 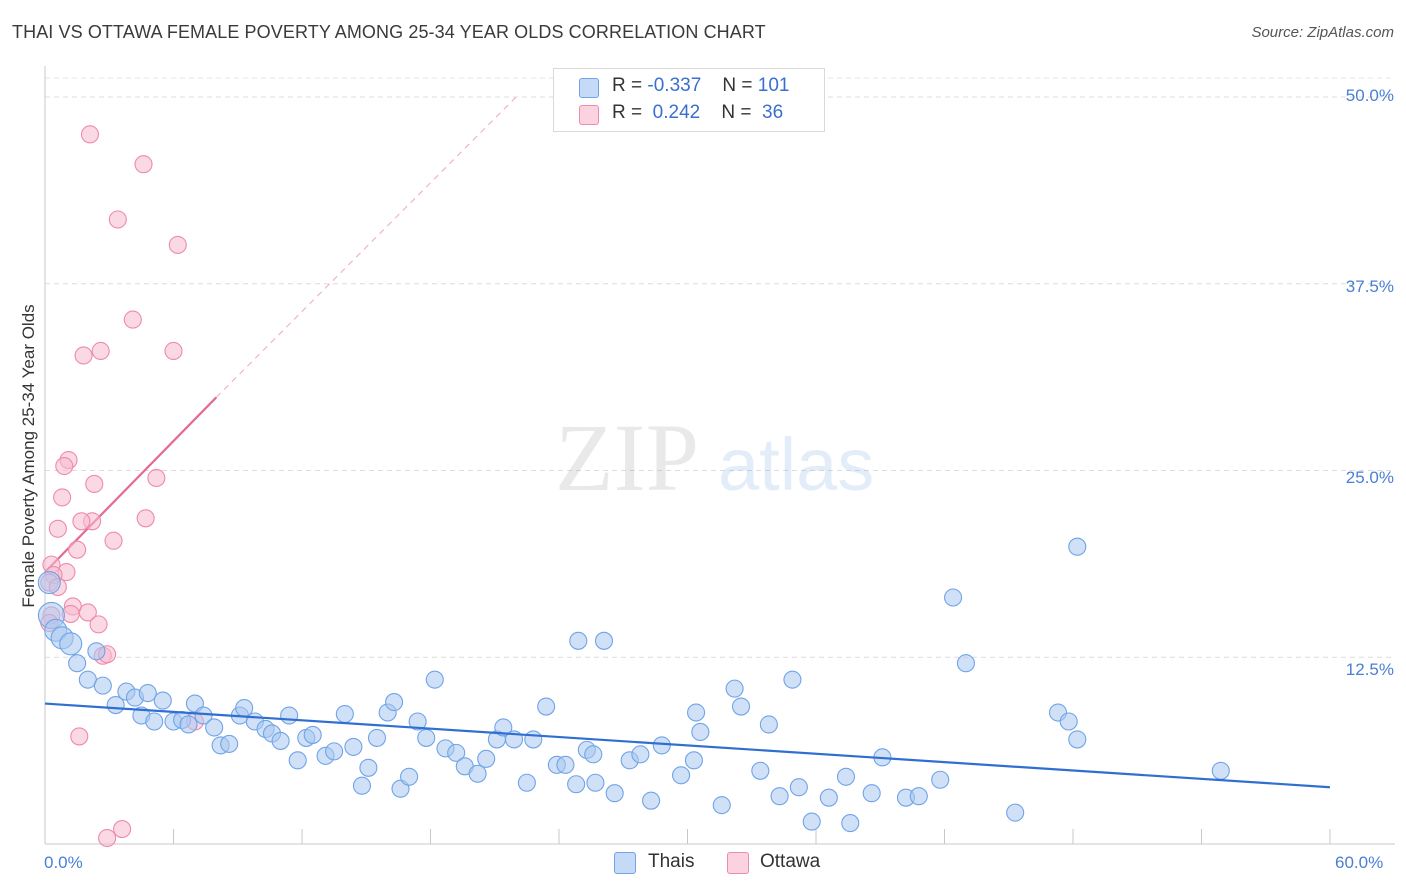 I want to click on y-tick-label: 12.5%, so click(x=1369, y=669).